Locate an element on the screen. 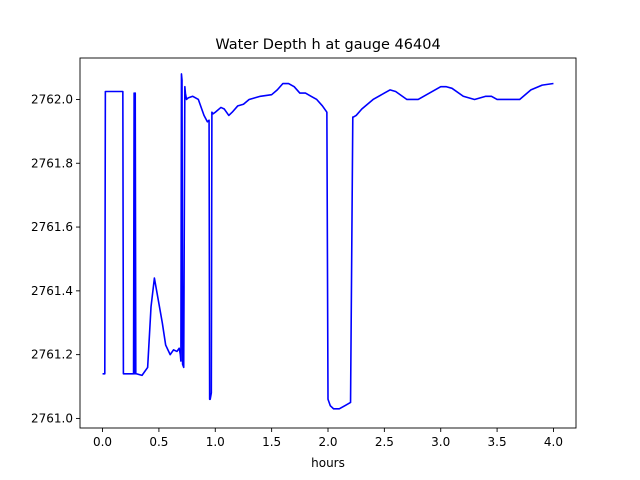  x-axis: 0.0 0.5 1.0 1.5 2.0 2.5 3.0 3.5 4.0 is located at coordinates (328, 438).